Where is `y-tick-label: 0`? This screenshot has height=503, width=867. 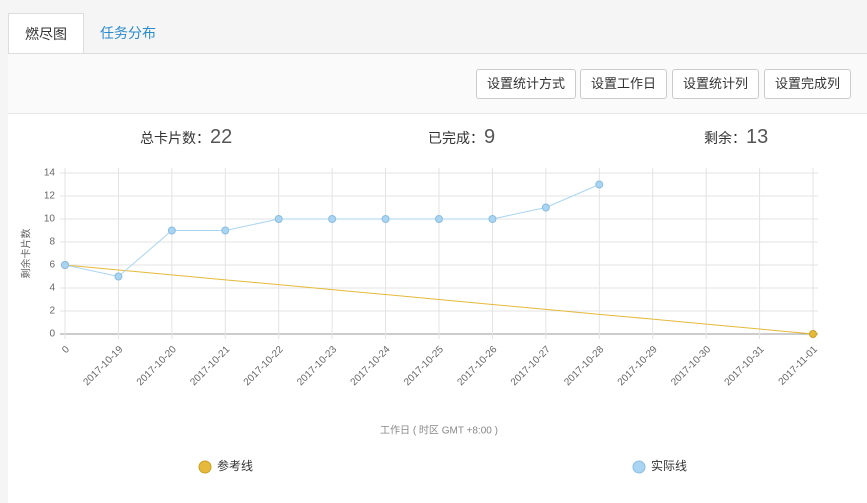 y-tick-label: 0 is located at coordinates (52, 334).